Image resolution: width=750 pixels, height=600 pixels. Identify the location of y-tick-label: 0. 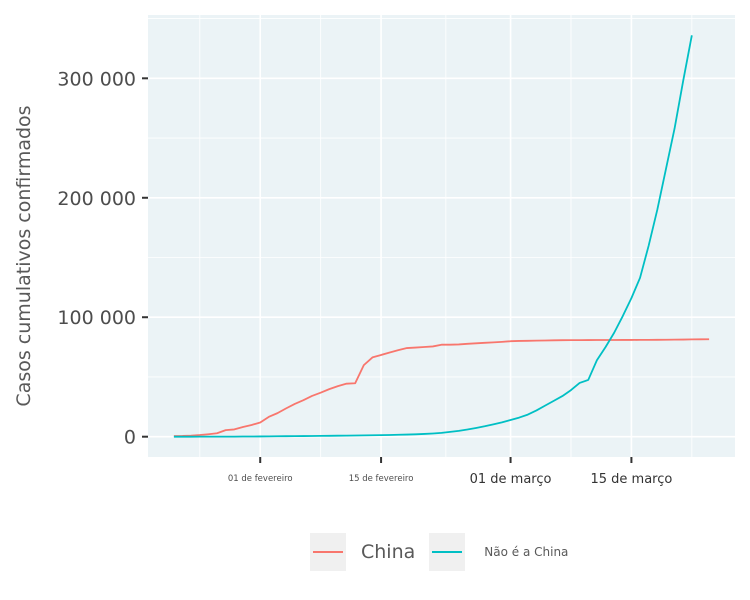
(130, 438).